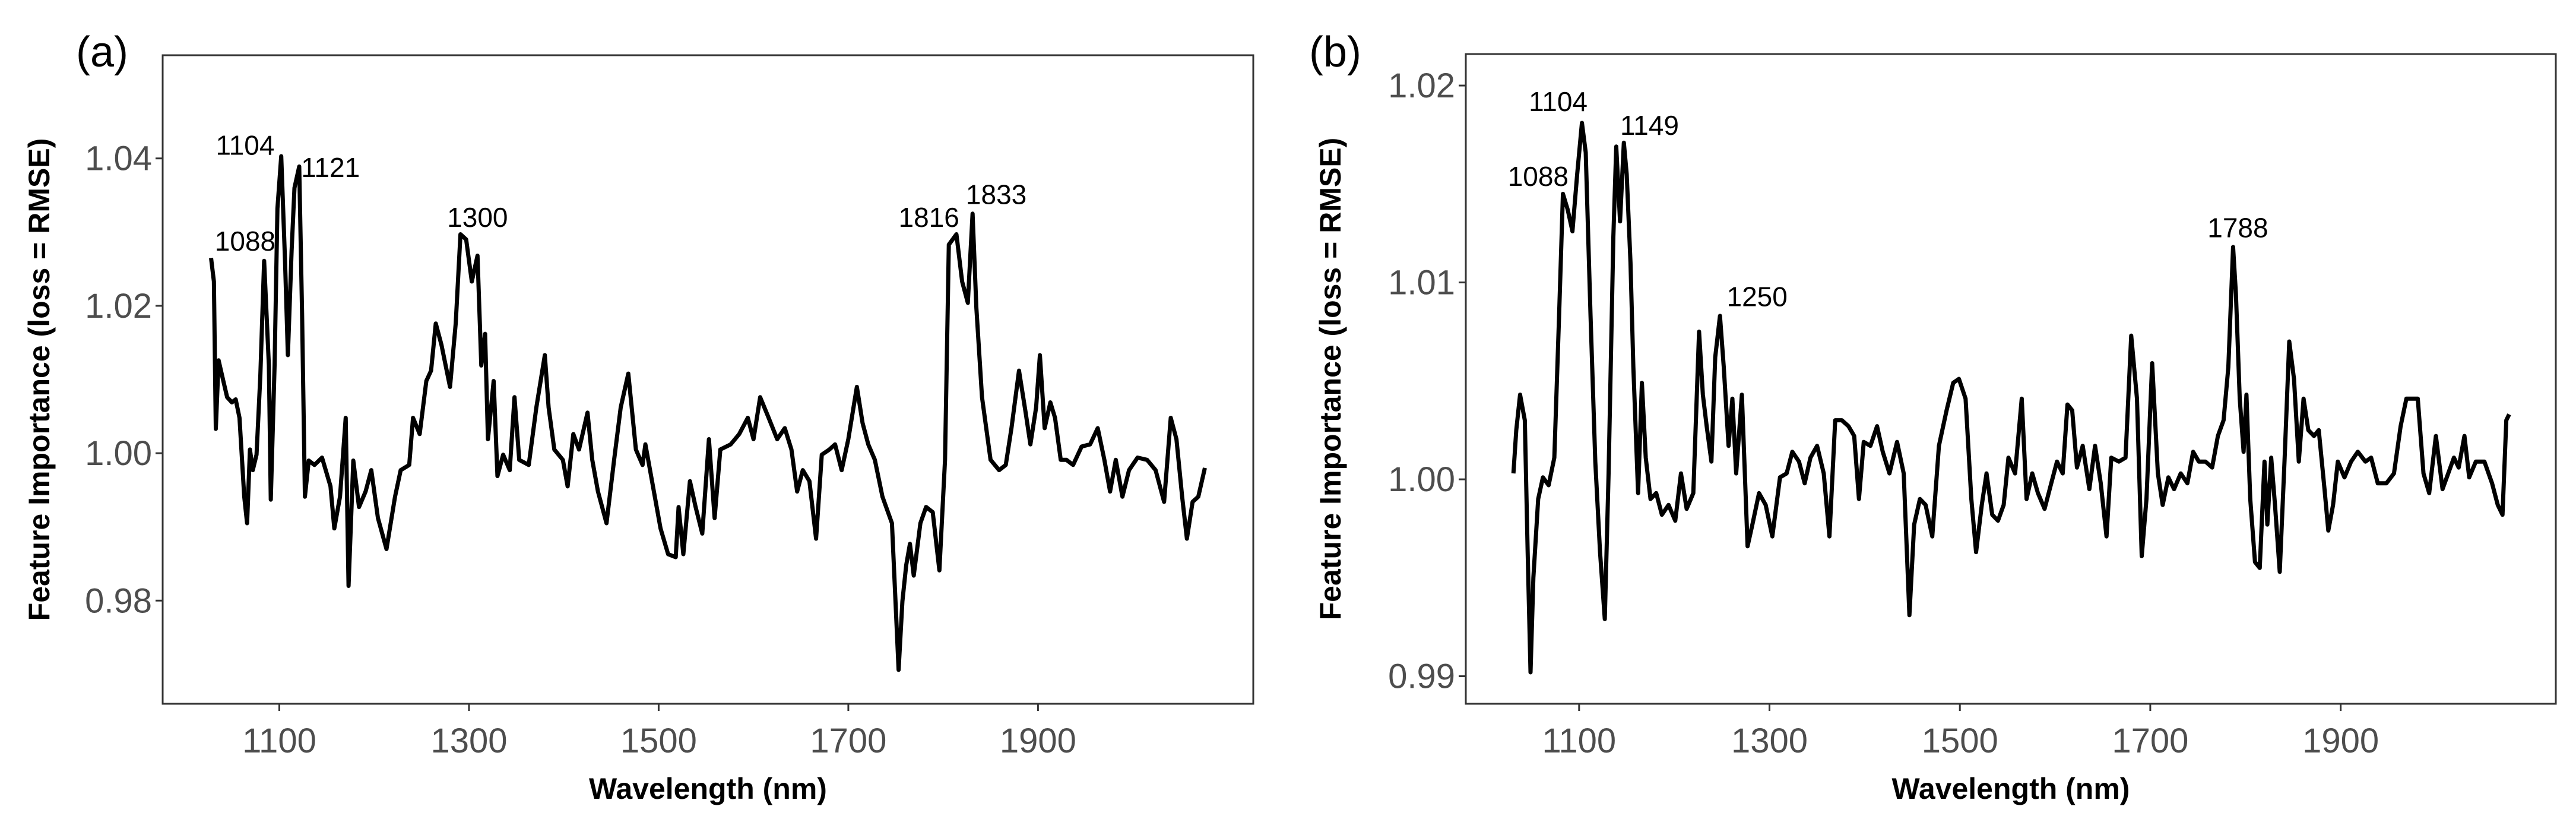  Describe the element at coordinates (996, 194) in the screenshot. I see `peak-annotation: 1833` at that location.